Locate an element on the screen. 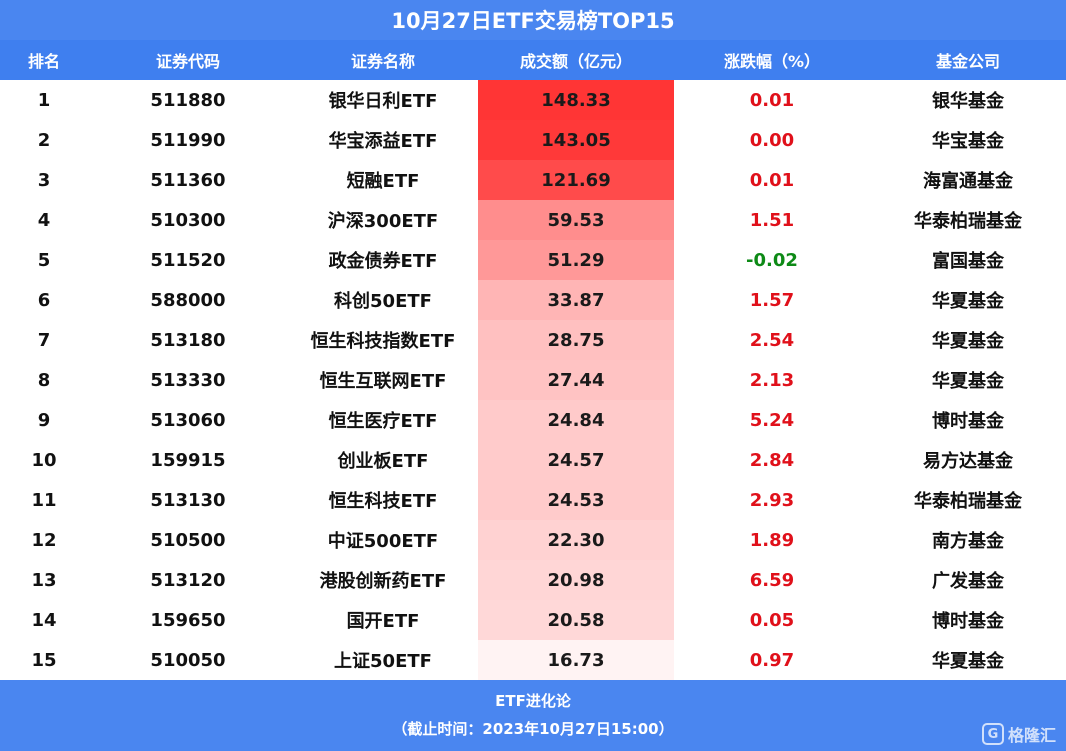 The image size is (1066, 751). rank-cell: 5 is located at coordinates (44, 260).